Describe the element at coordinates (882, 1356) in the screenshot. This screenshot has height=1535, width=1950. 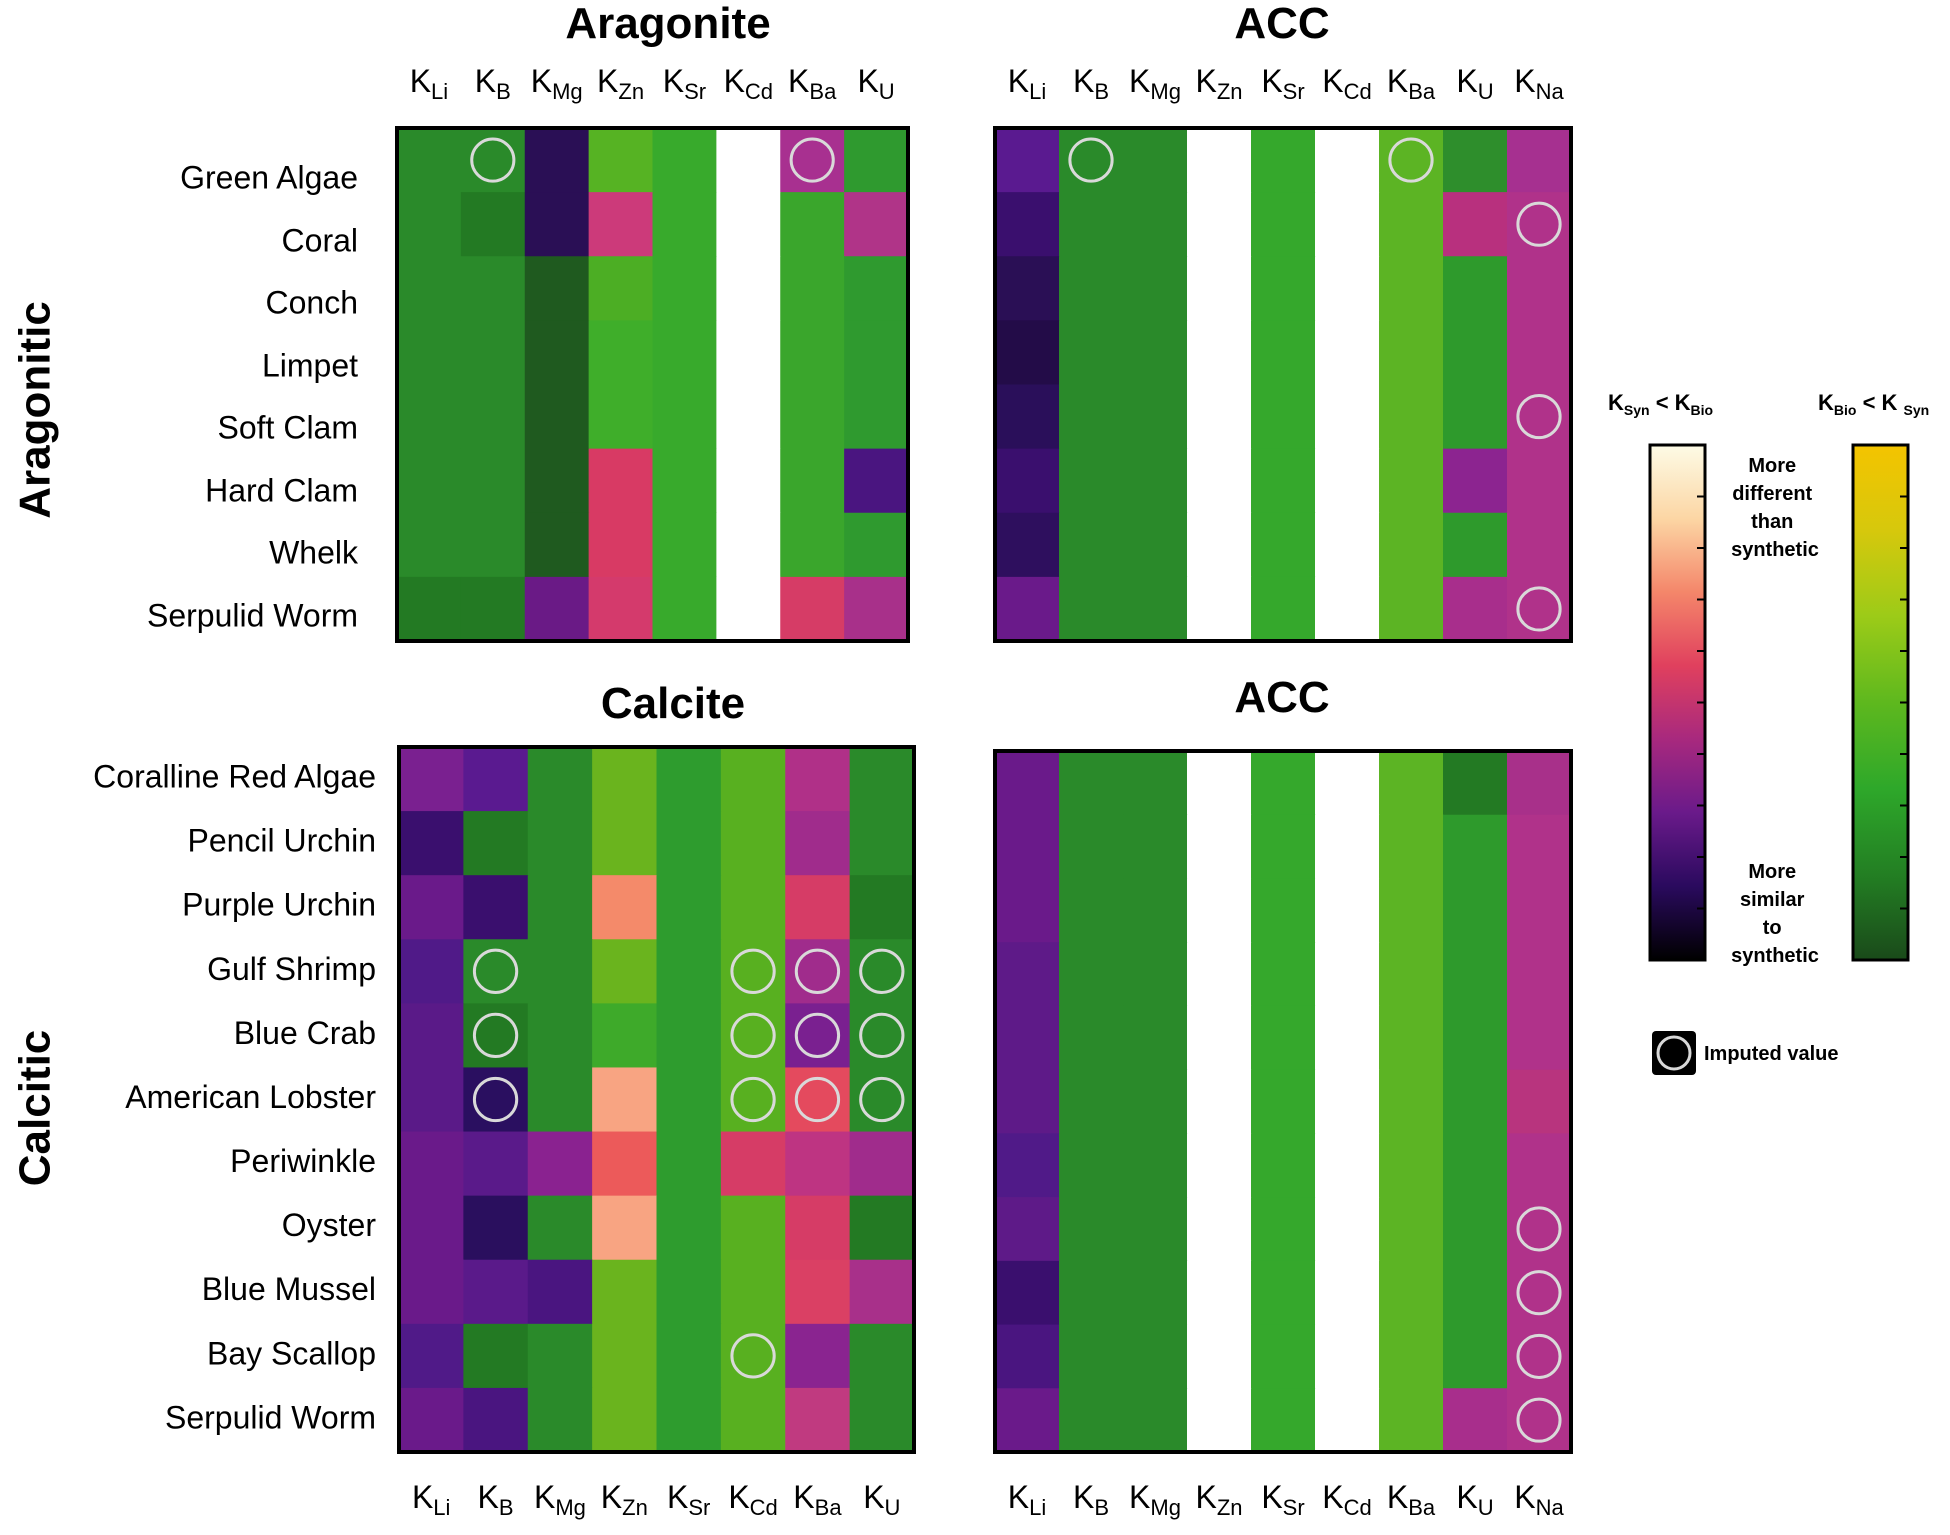
I see `heatmap-cell-bay-scallop-u` at that location.